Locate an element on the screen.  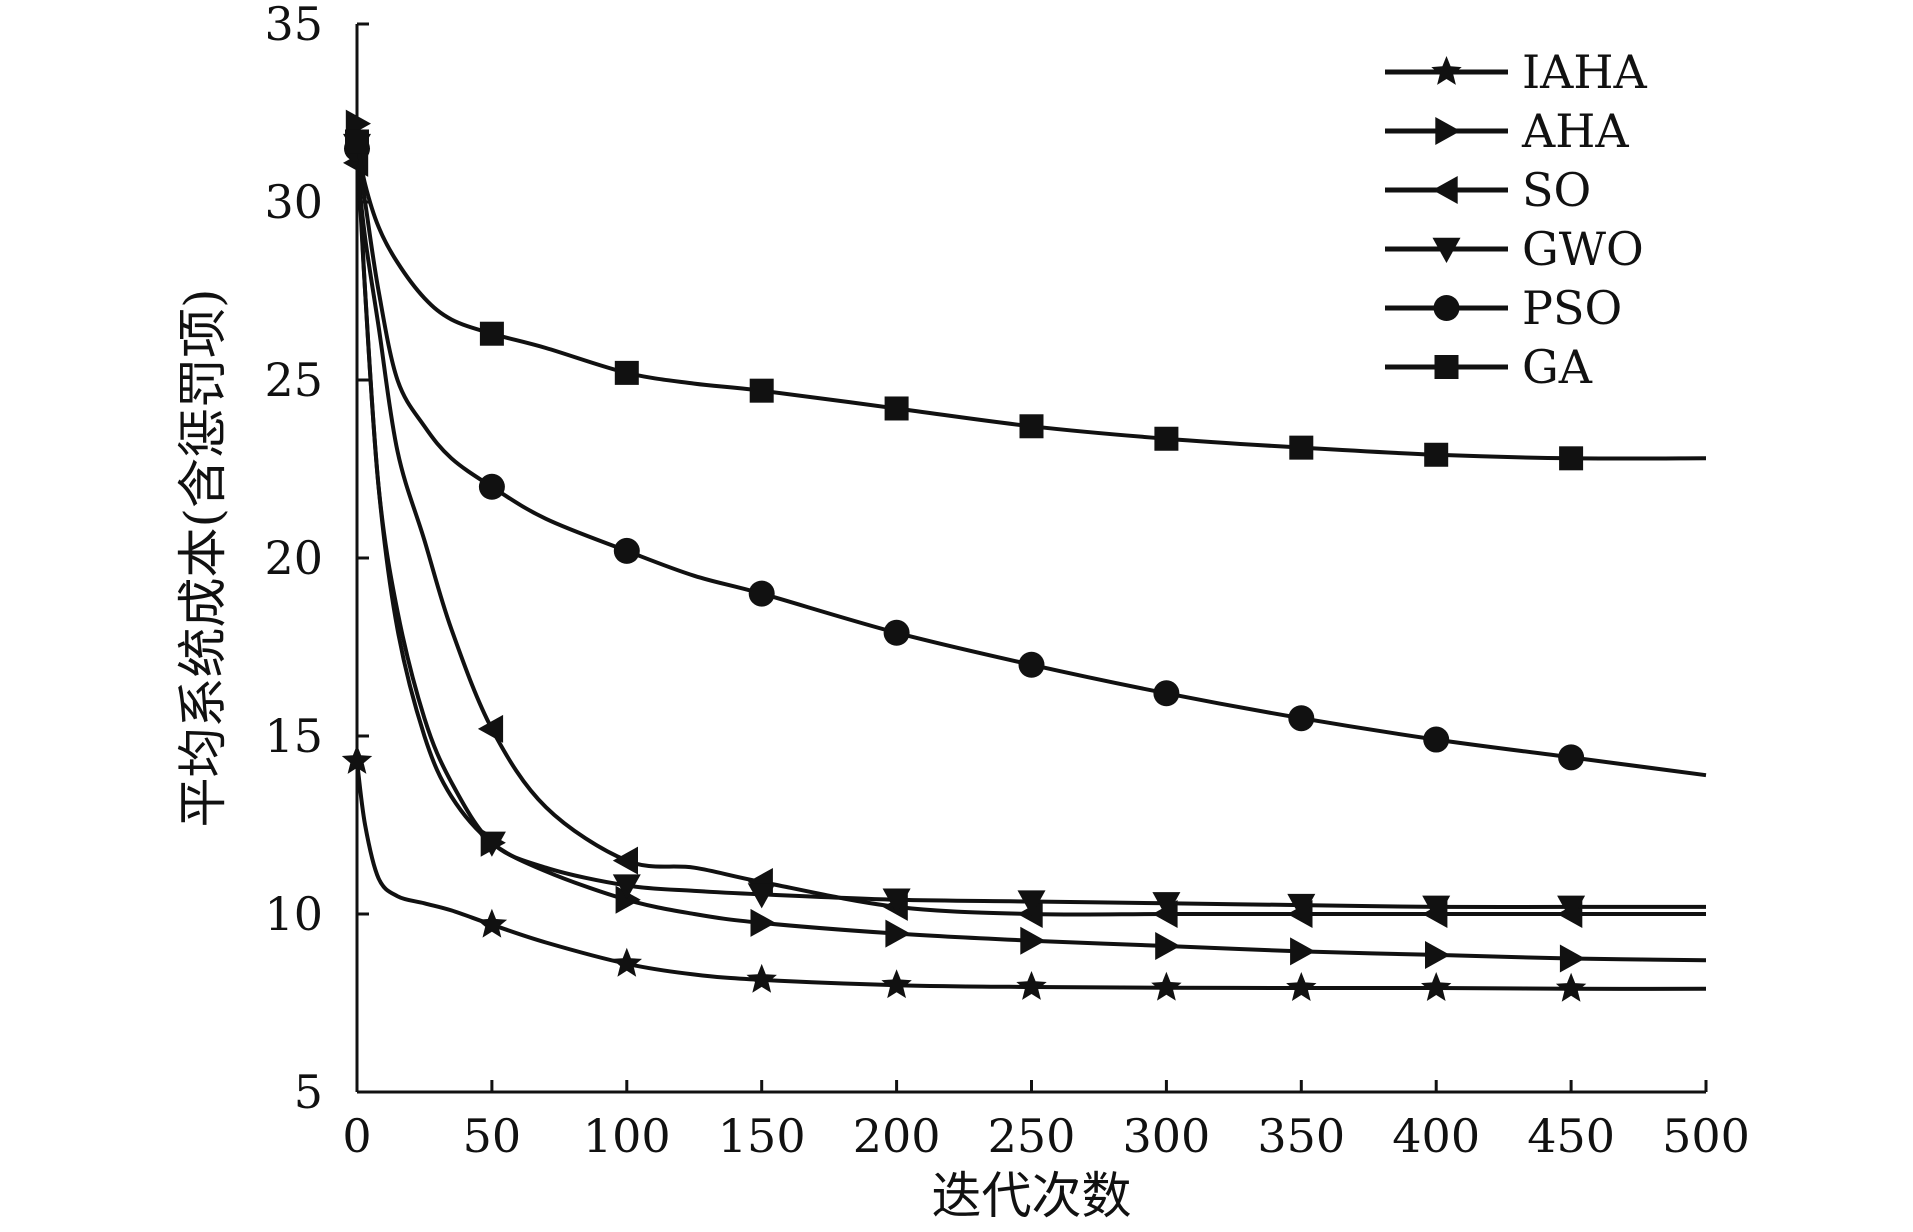
legend-label: GWO is located at coordinates (1583, 249).